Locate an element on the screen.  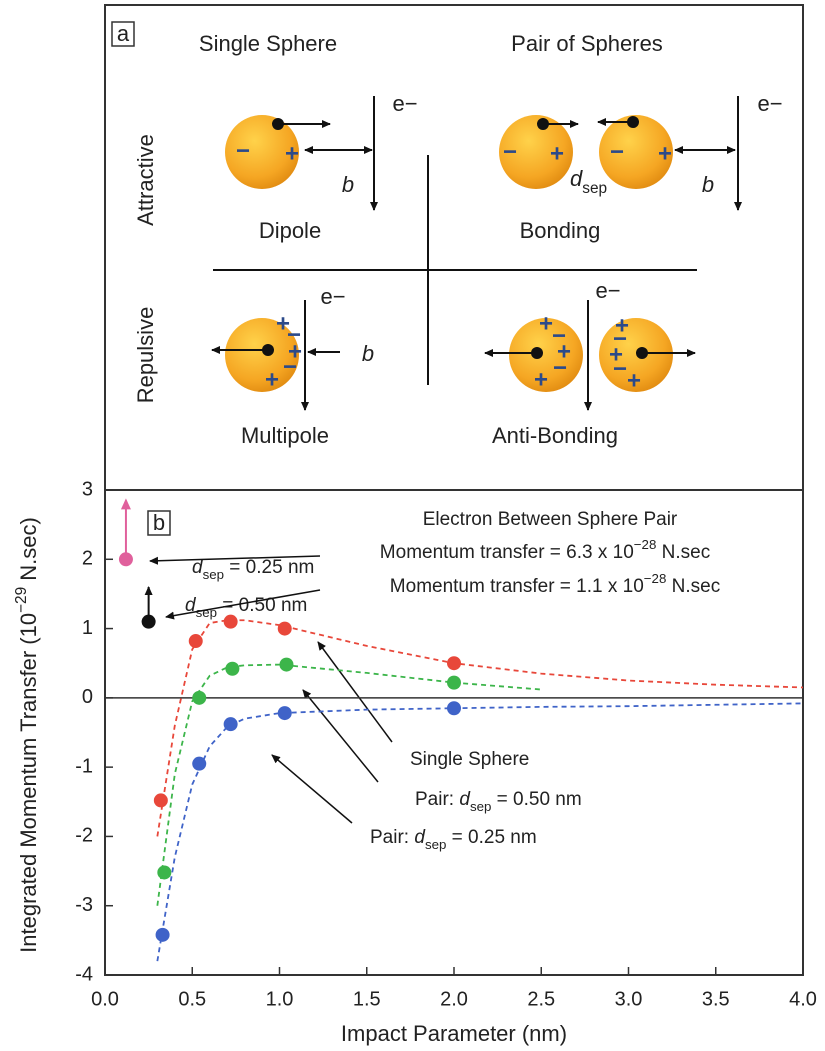
panel-label: a is located at coordinates (123, 33).